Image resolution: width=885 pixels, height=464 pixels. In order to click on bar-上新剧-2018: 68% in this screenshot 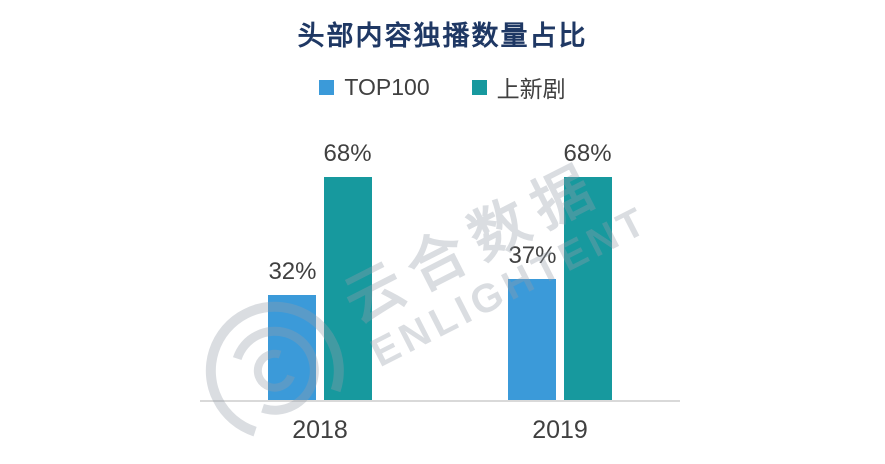, I will do `click(348, 270)`.